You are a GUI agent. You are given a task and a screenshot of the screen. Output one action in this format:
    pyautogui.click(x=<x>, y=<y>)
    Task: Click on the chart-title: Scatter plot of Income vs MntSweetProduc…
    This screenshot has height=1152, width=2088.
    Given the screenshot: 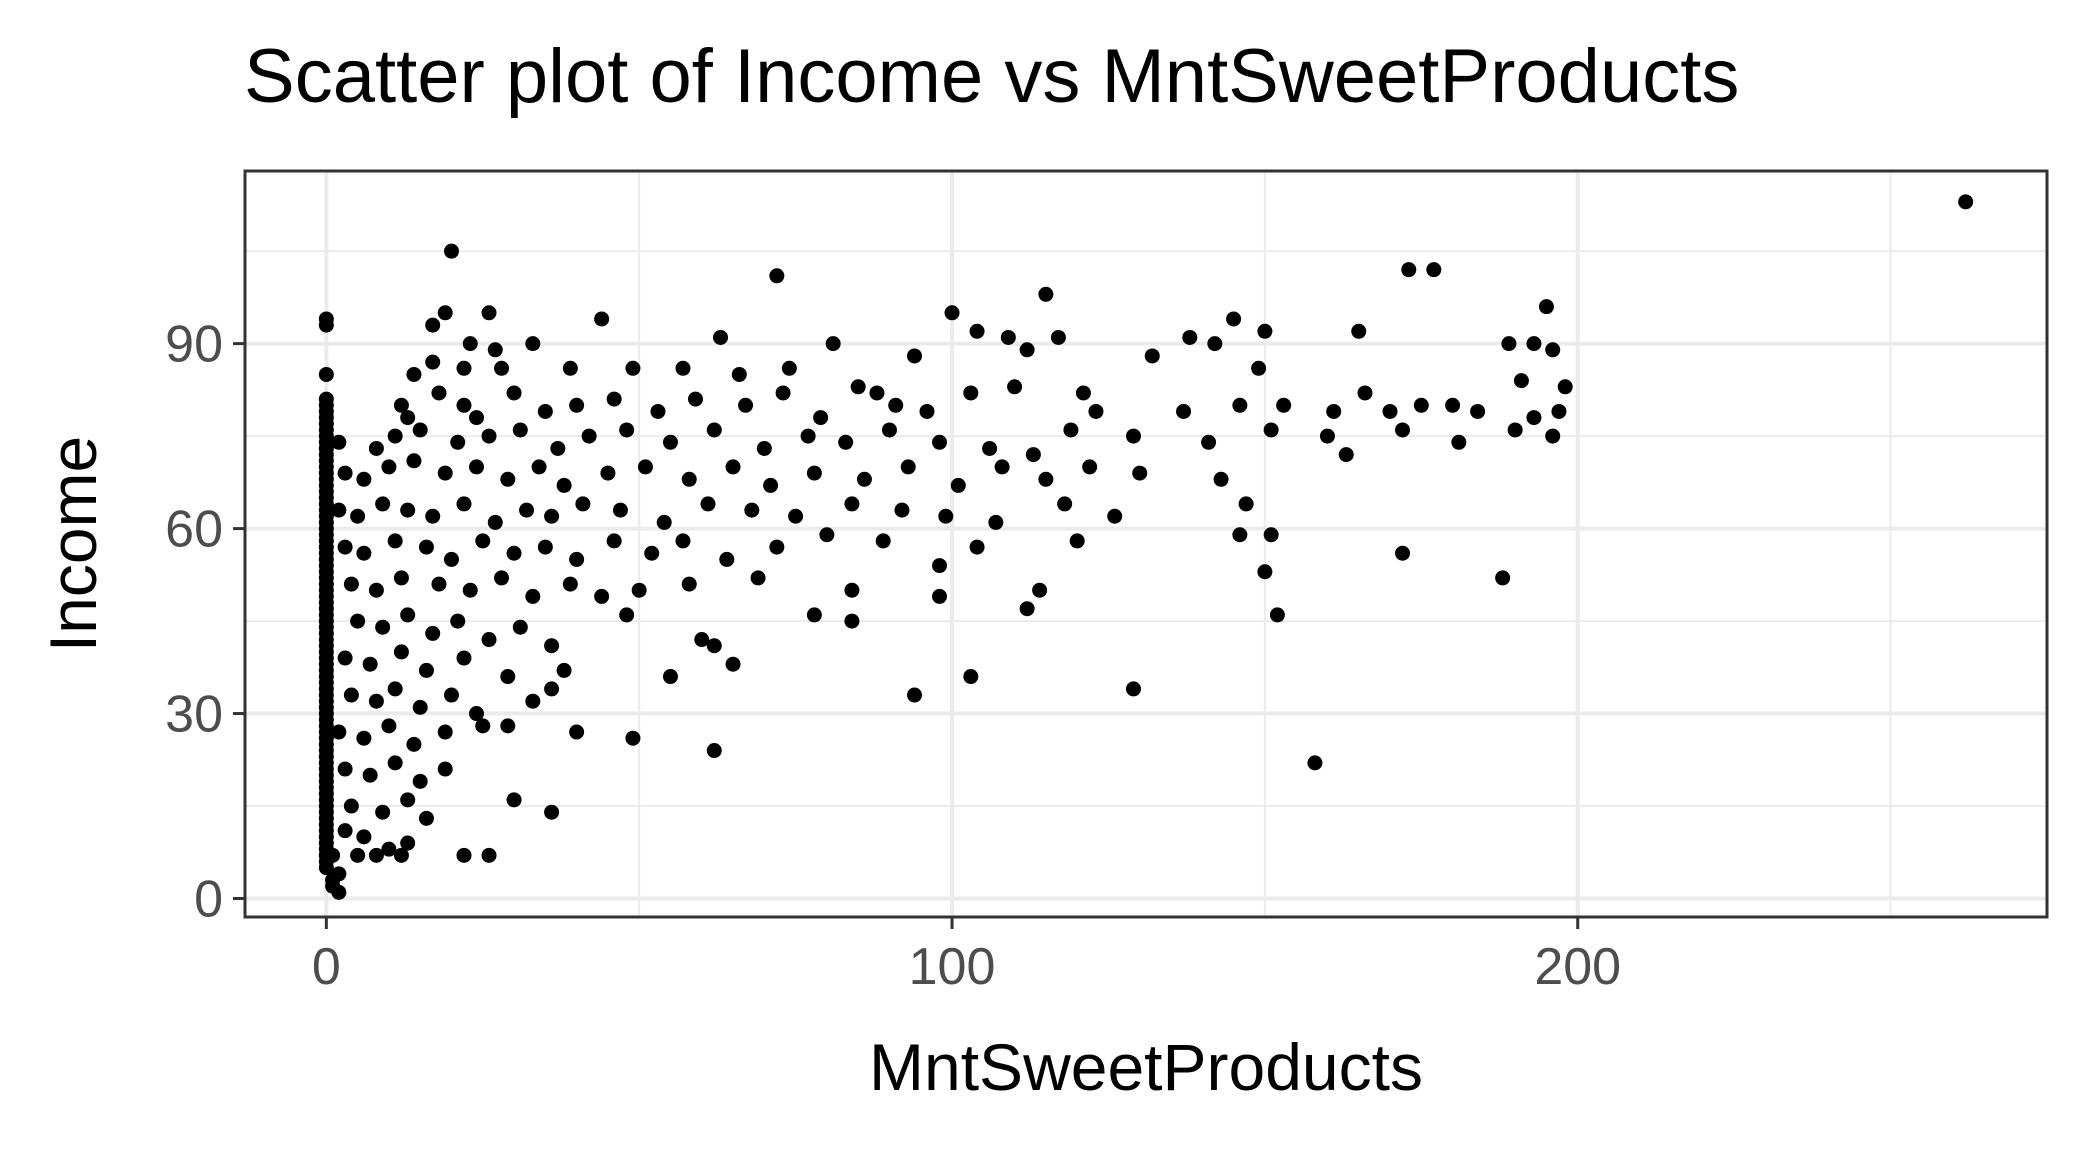 What is the action you would take?
    pyautogui.click(x=991, y=76)
    